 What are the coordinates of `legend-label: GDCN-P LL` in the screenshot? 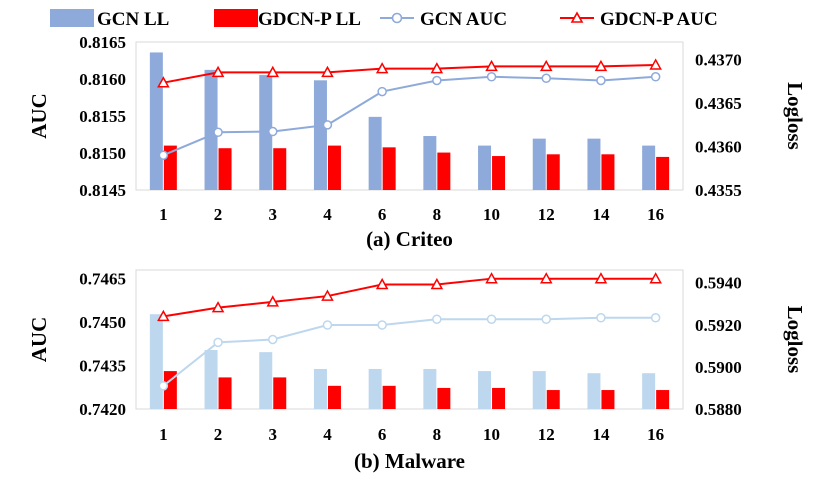 It's located at (309, 19).